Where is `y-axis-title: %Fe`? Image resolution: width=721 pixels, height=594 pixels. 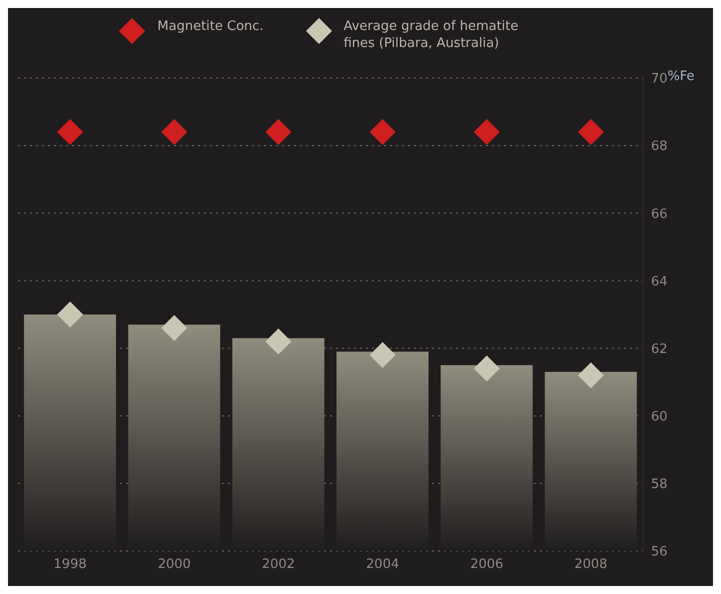
y-axis-title: %Fe is located at coordinates (681, 76).